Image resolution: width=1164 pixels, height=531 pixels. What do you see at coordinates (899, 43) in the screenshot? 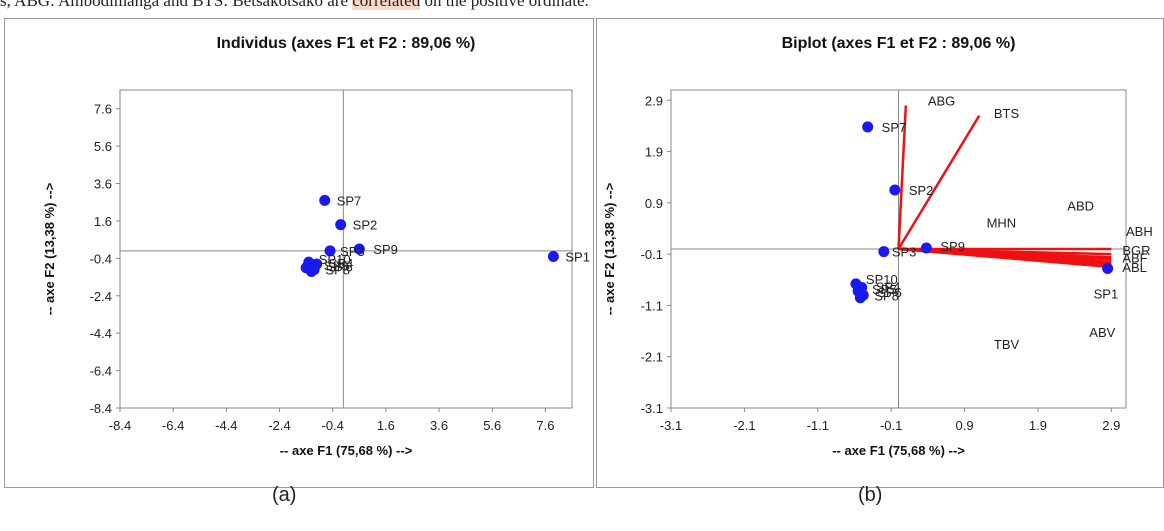
I see `chart-title: Biplot (axes F1 et F2 : 89,06 %)` at bounding box center [899, 43].